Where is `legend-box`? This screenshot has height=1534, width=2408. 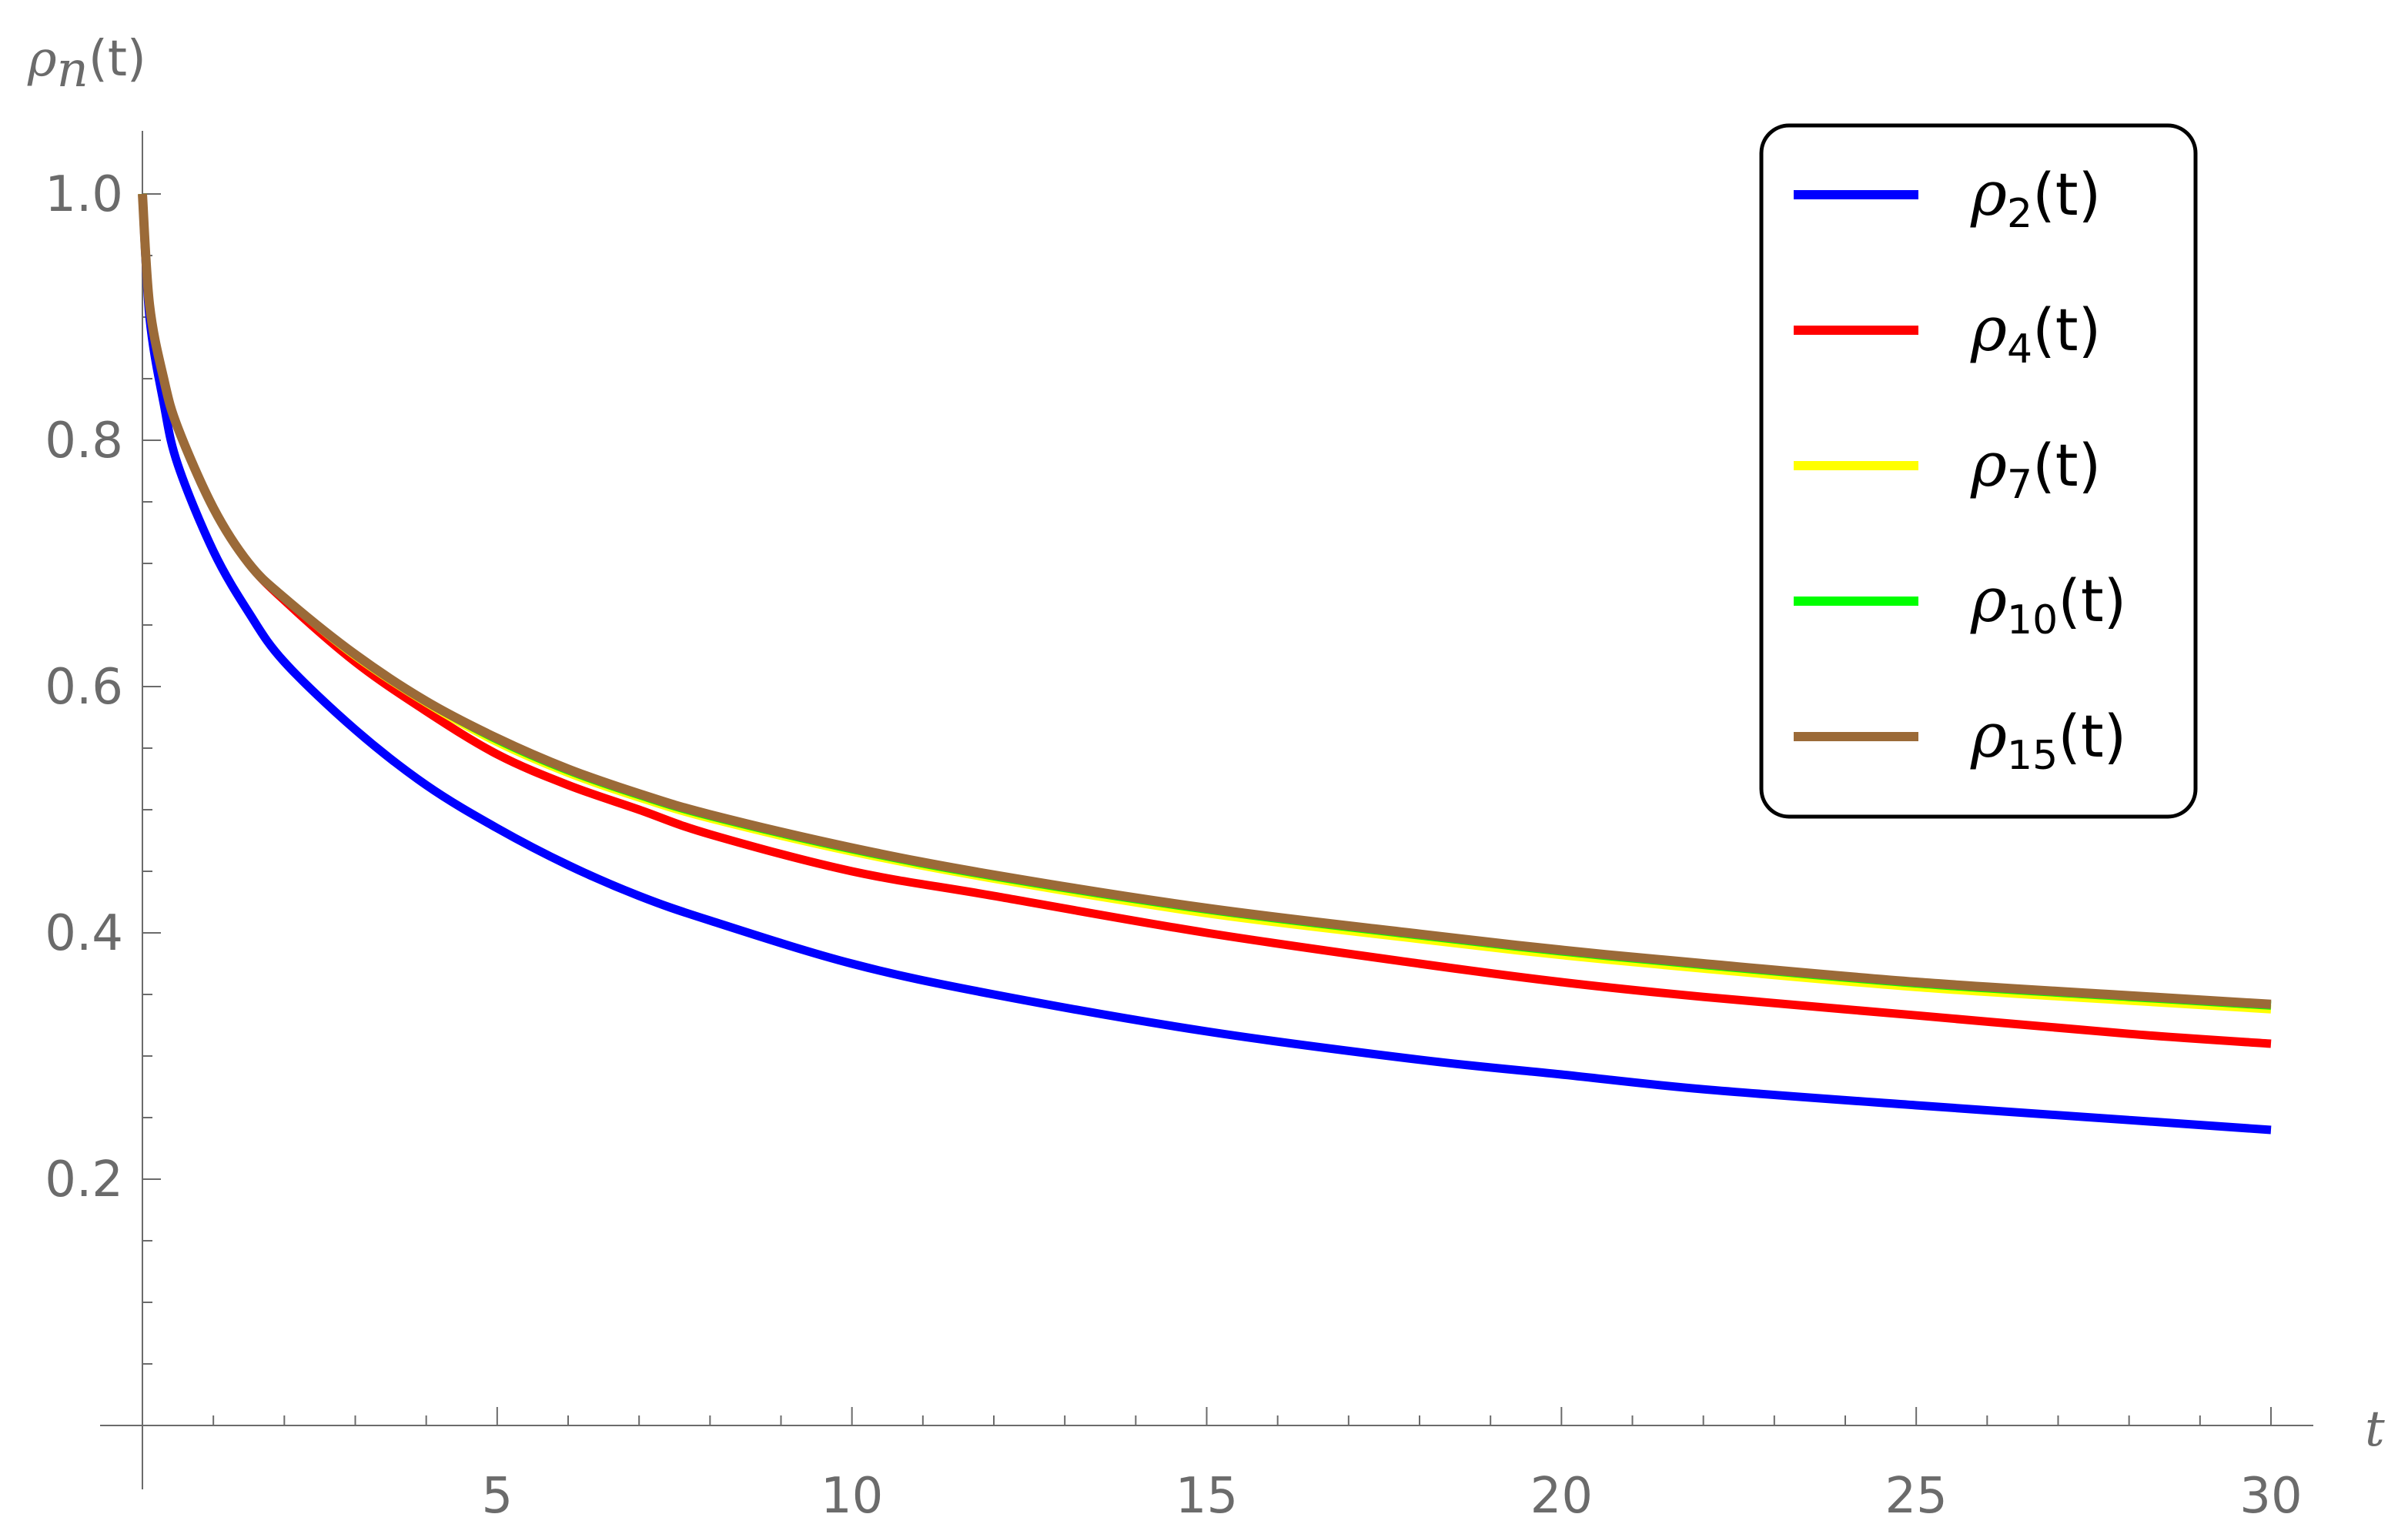 legend-box is located at coordinates (1978, 471).